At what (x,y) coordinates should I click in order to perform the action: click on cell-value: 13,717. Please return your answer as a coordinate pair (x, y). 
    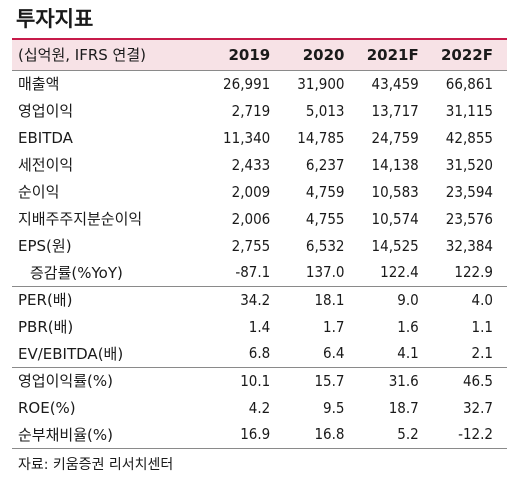
    Looking at the image, I should click on (395, 110).